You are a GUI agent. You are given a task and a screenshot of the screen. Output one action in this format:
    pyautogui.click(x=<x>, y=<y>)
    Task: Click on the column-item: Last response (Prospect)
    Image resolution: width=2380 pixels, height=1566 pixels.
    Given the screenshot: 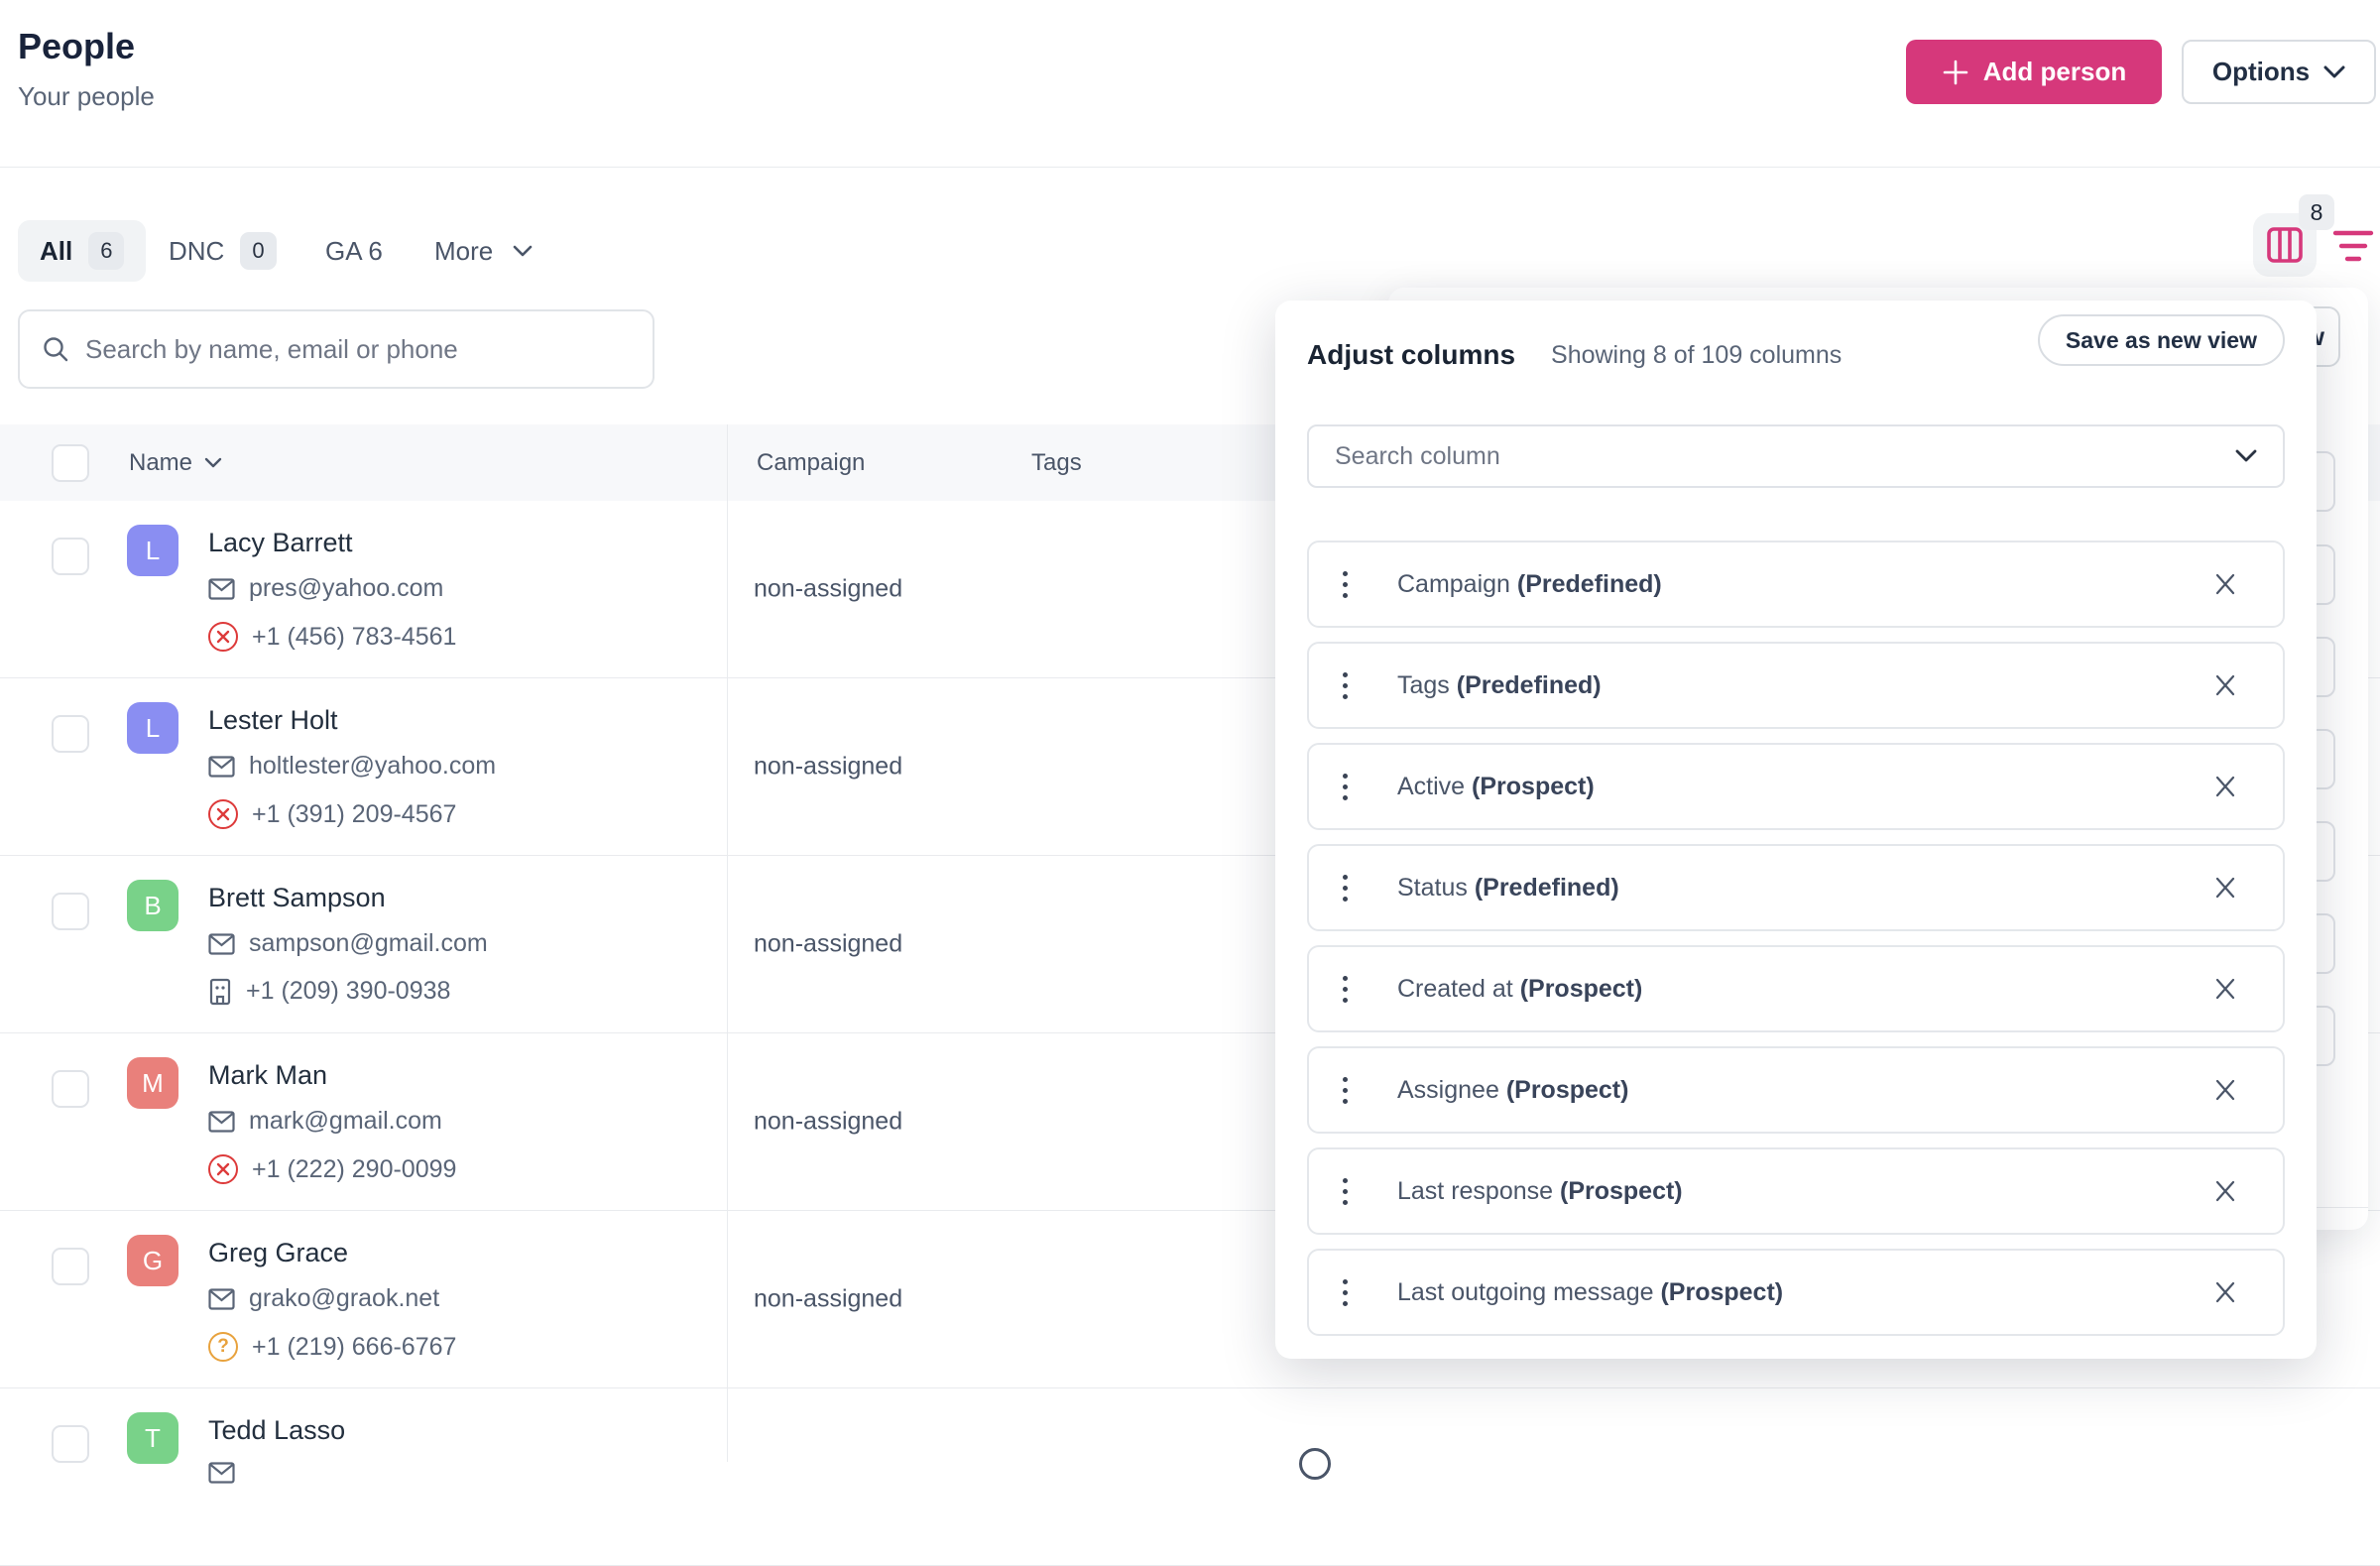 What is the action you would take?
    pyautogui.click(x=1796, y=1191)
    